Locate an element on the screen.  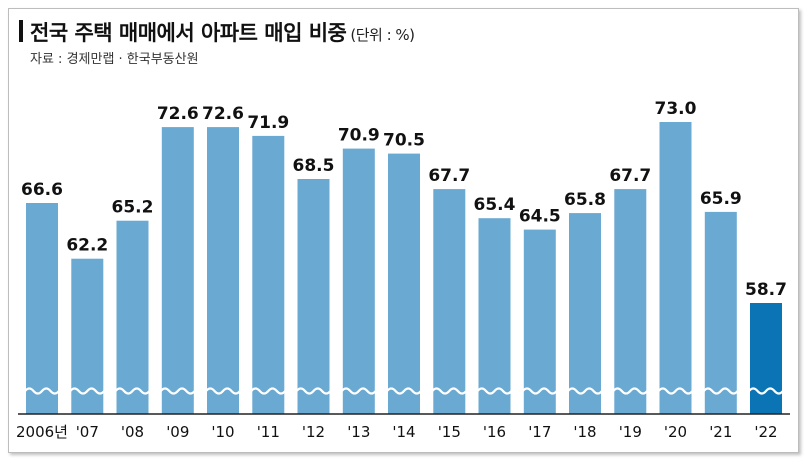
value-label-5: 71.9 is located at coordinates (268, 123).